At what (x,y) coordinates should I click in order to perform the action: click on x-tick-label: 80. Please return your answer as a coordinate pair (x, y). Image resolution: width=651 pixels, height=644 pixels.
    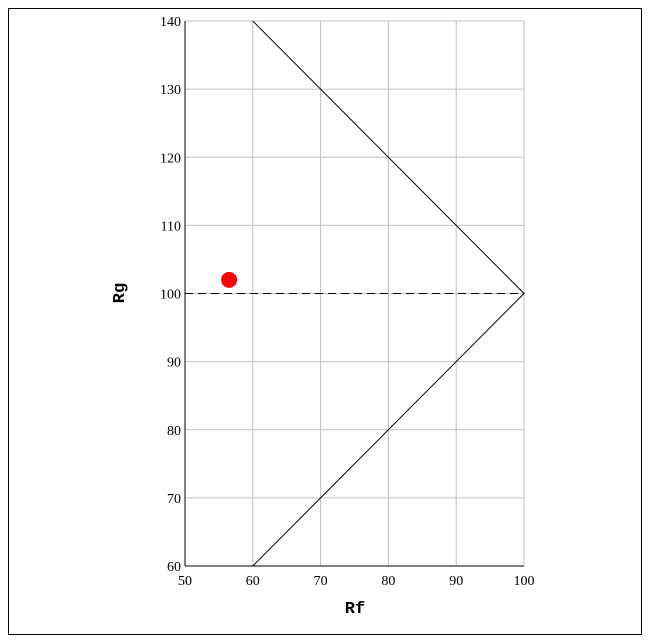
    Looking at the image, I should click on (388, 581).